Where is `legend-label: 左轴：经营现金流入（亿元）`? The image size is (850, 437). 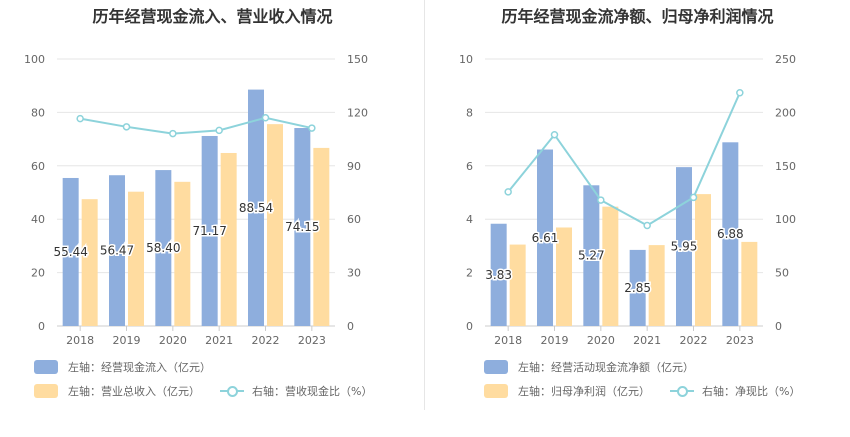 legend-label: 左轴：经营现金流入（亿元） is located at coordinates (139, 367).